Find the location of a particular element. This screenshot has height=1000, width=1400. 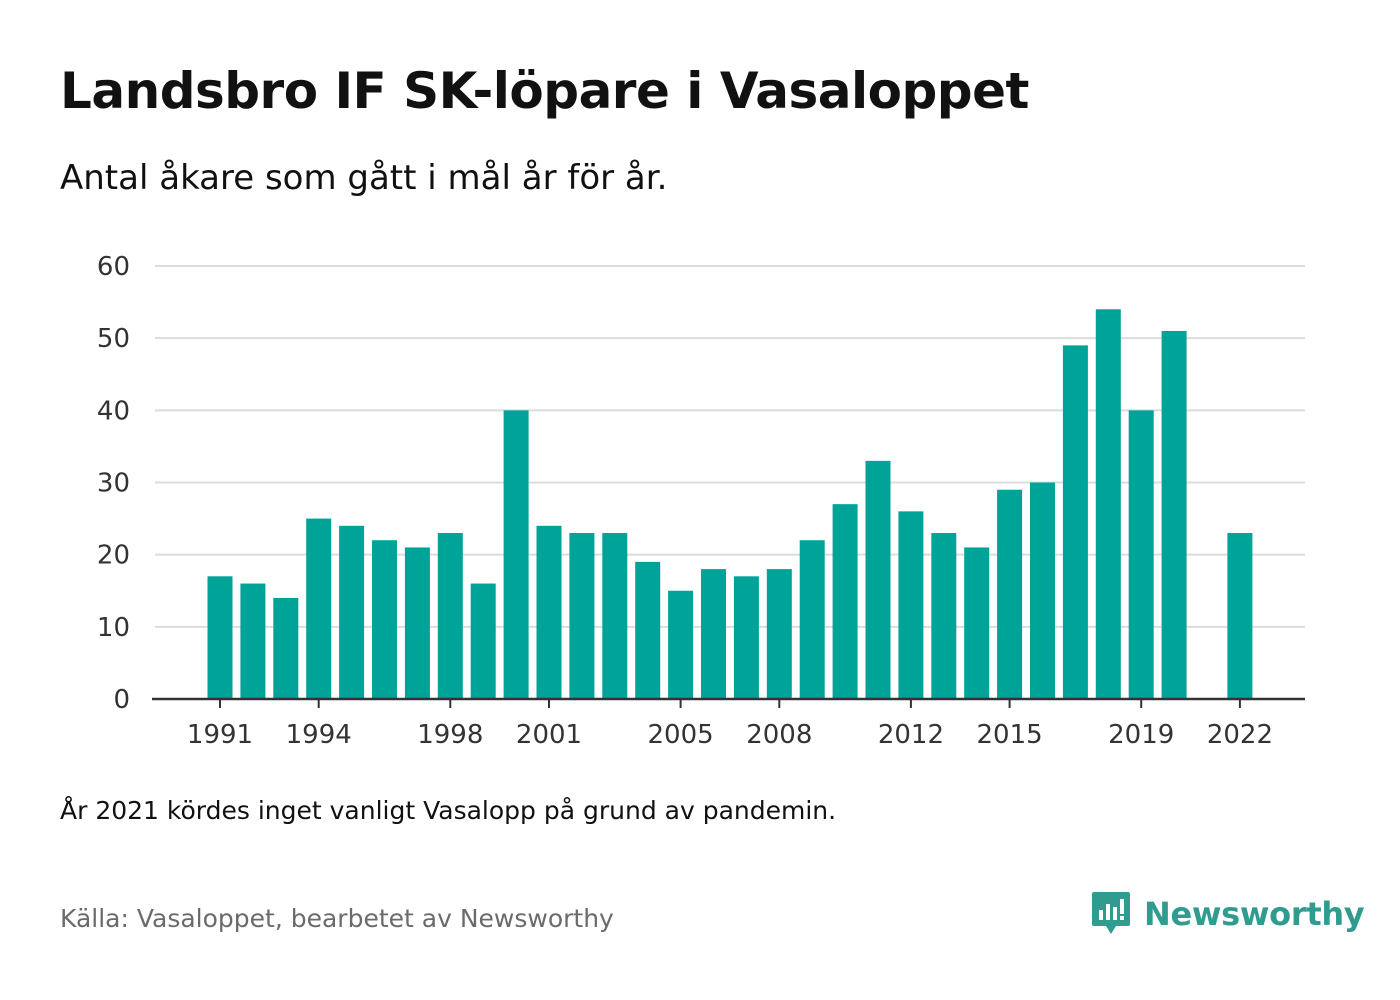

bar-2008 is located at coordinates (779, 634).